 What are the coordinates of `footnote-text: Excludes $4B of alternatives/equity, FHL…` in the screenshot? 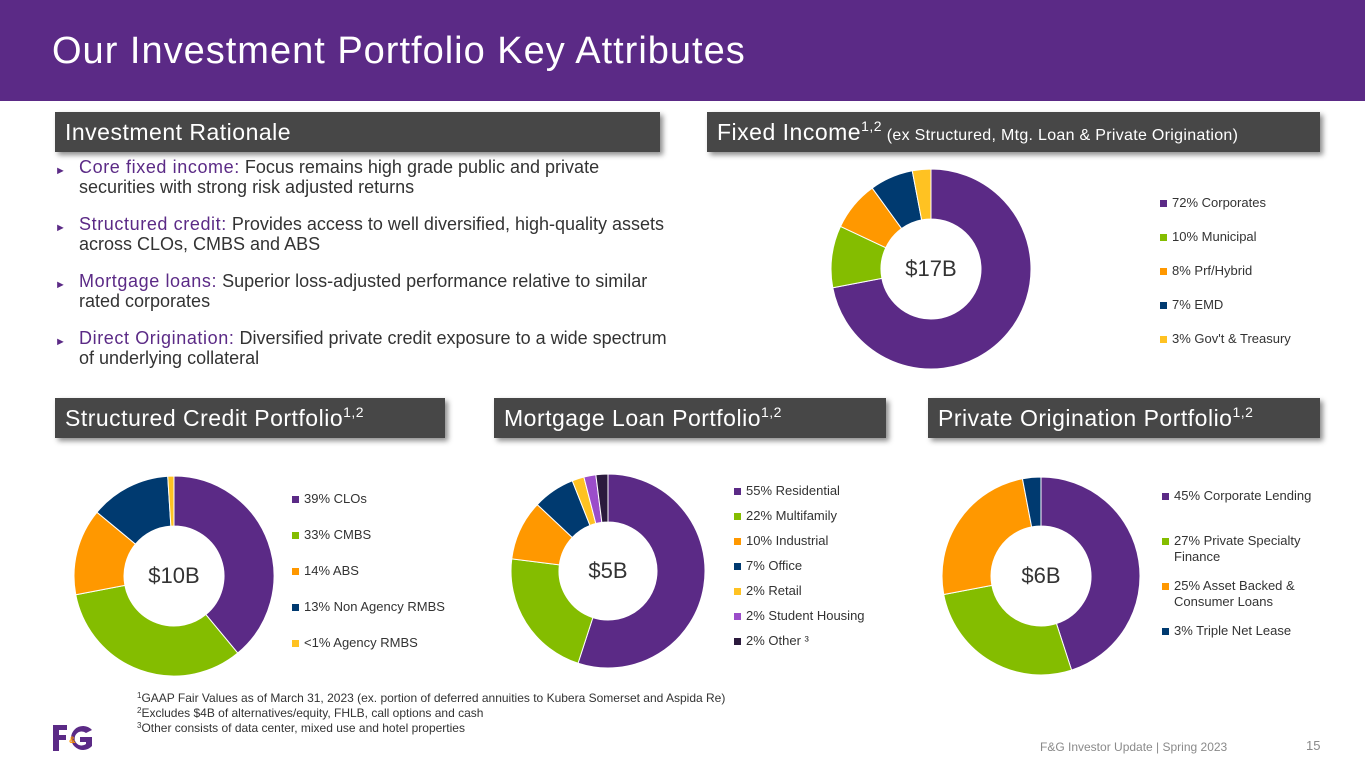 It's located at (312, 713).